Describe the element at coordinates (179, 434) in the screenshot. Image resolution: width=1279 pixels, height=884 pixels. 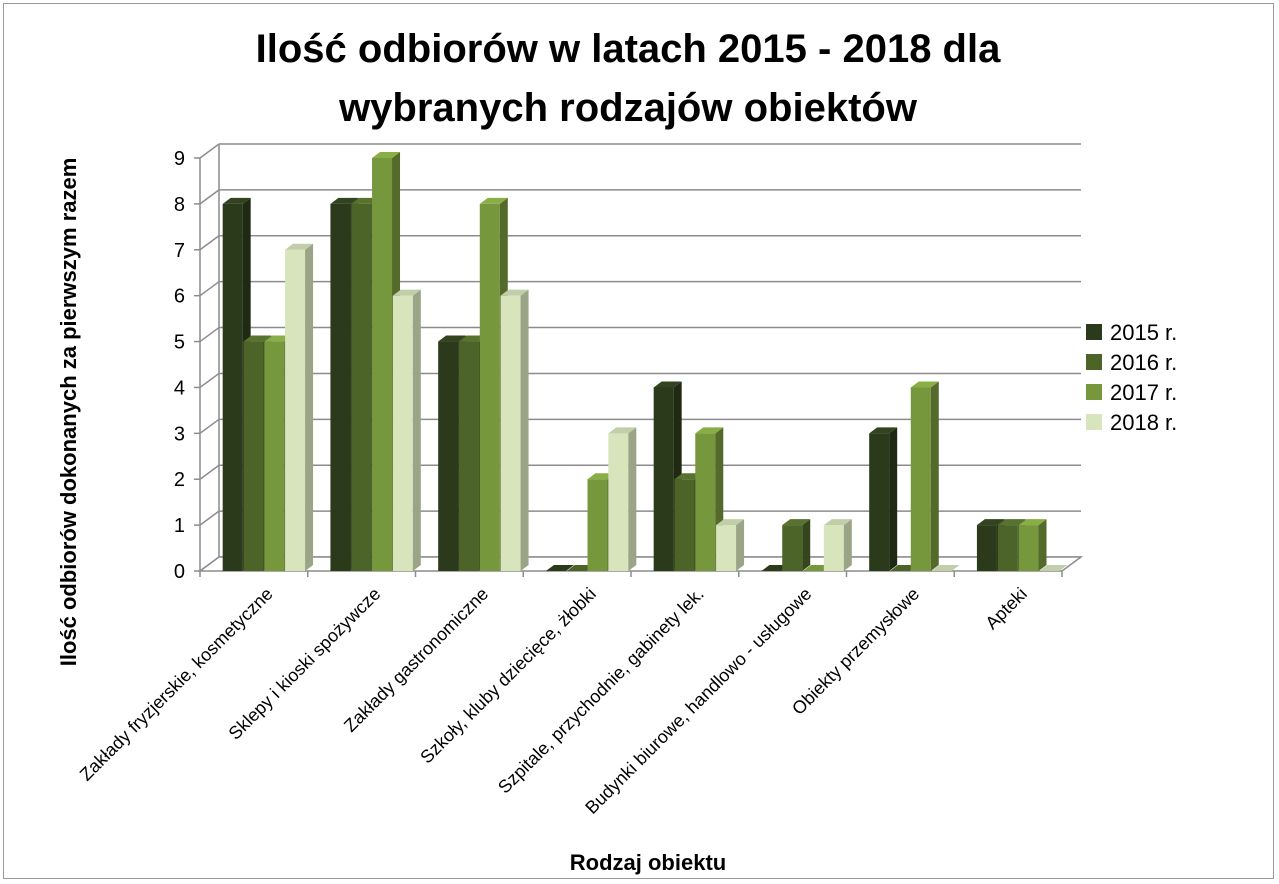
I see `y-tick-label: 3` at that location.